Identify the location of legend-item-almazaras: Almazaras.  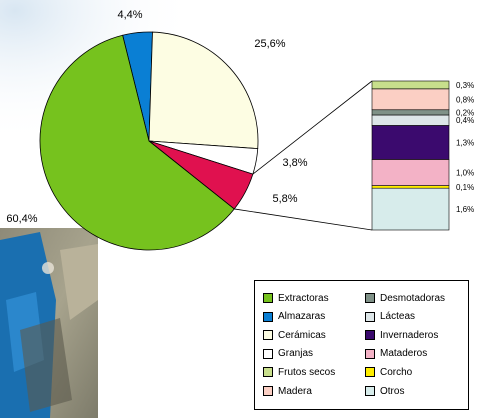
(294, 317).